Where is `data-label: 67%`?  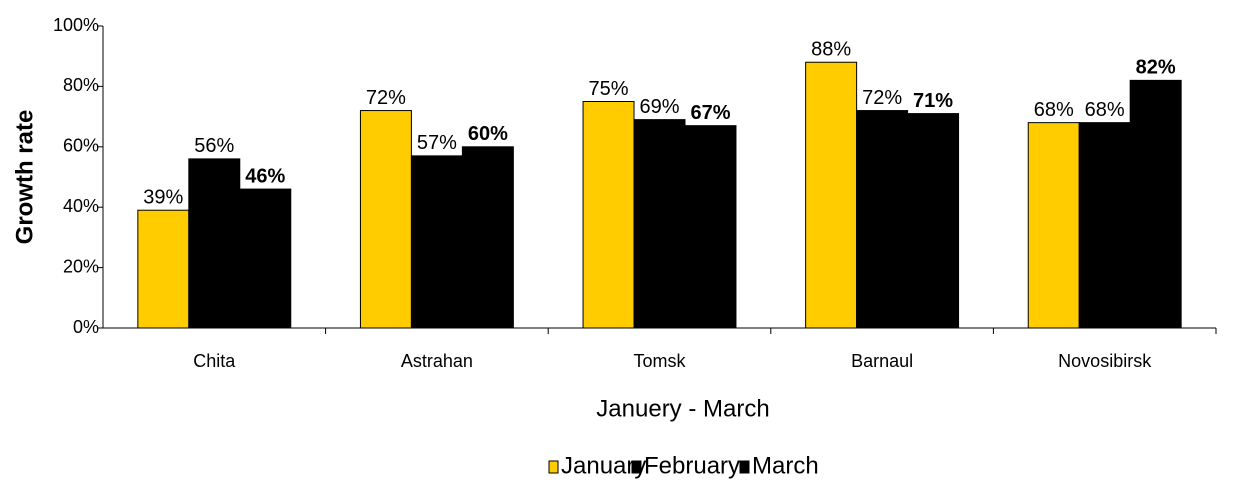 data-label: 67% is located at coordinates (710, 113).